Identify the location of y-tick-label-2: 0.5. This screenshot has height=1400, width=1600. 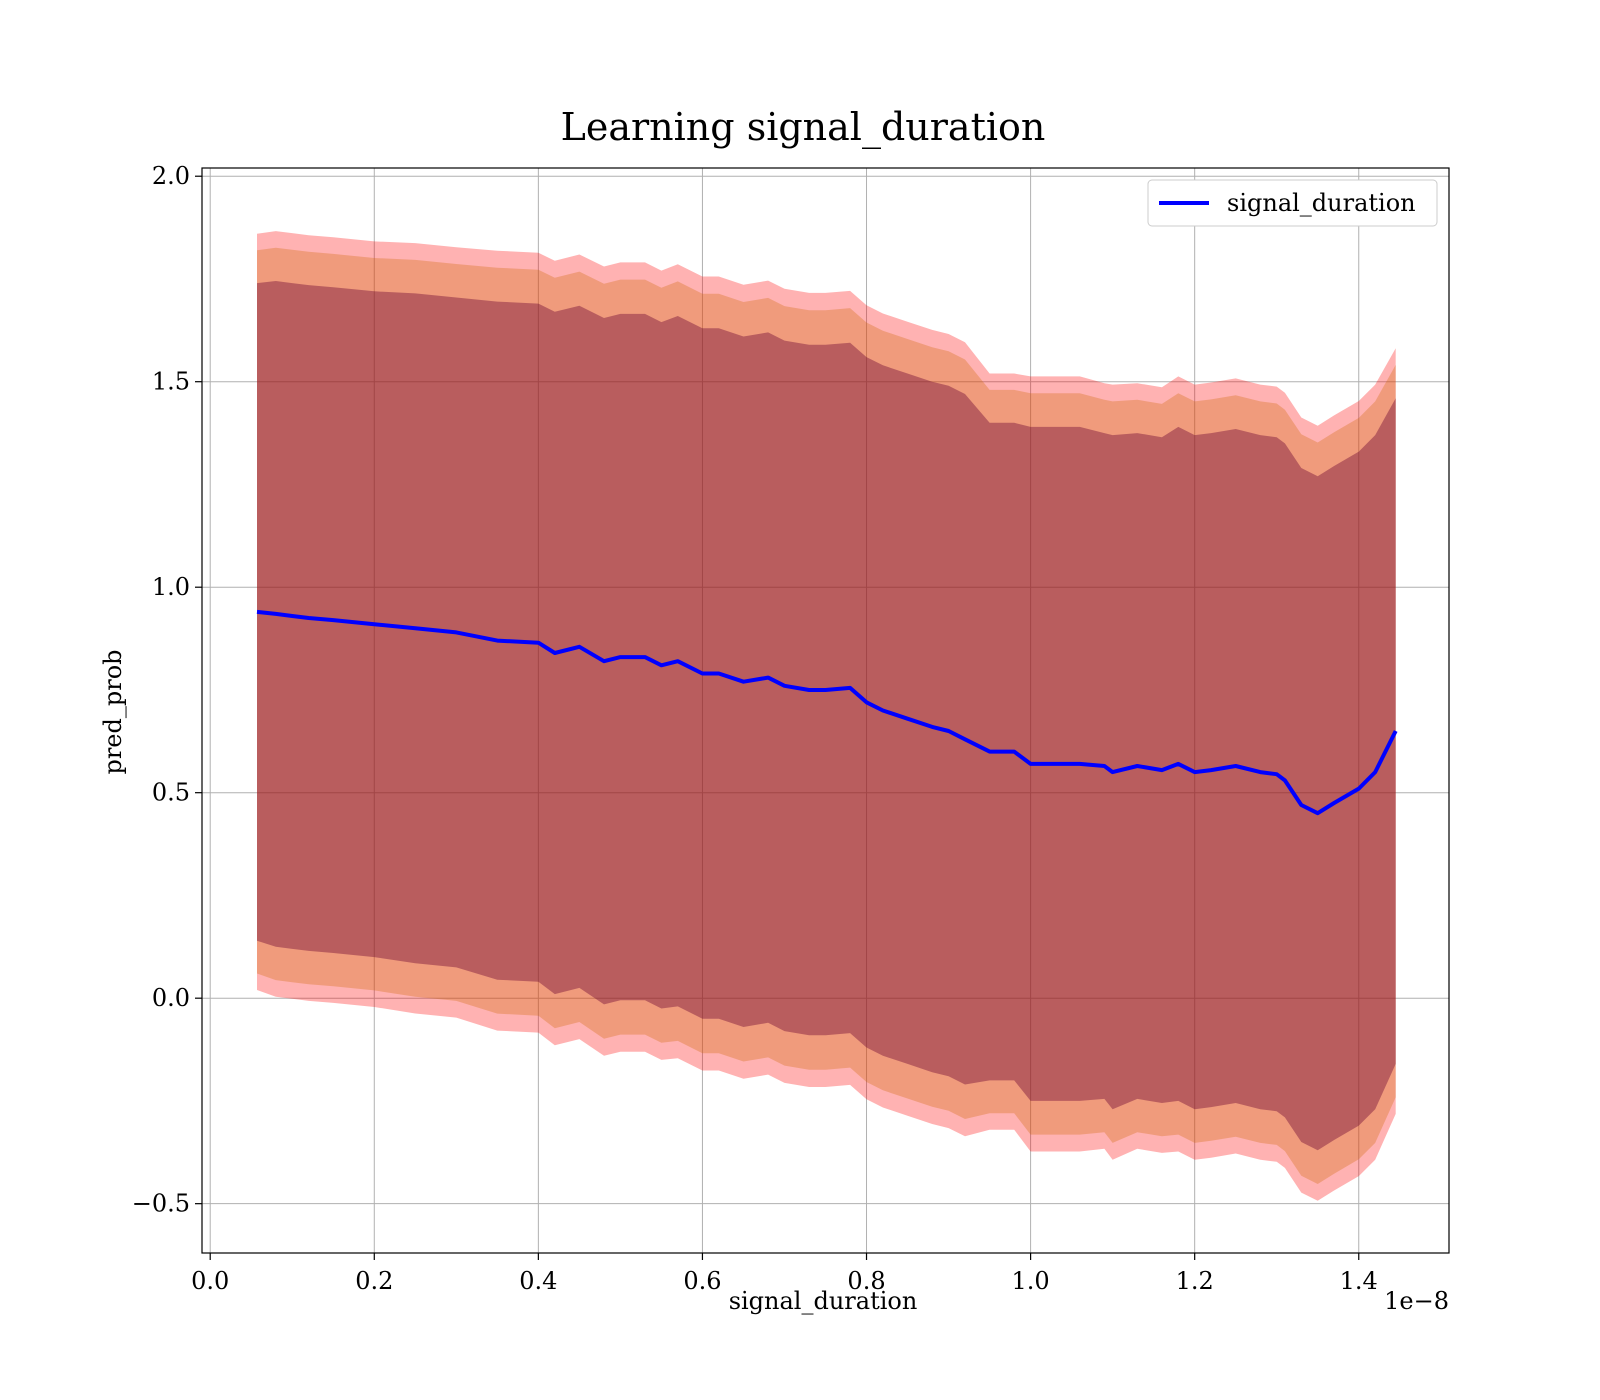
(171, 793).